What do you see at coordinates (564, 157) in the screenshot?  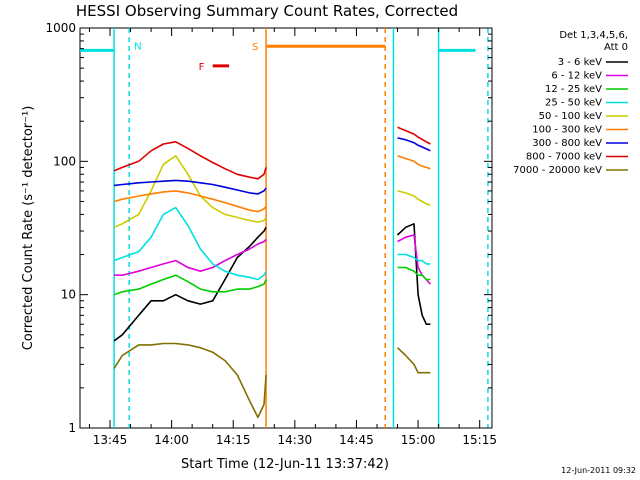 I see `legend-entry-label: 800 - 7000 keV` at bounding box center [564, 157].